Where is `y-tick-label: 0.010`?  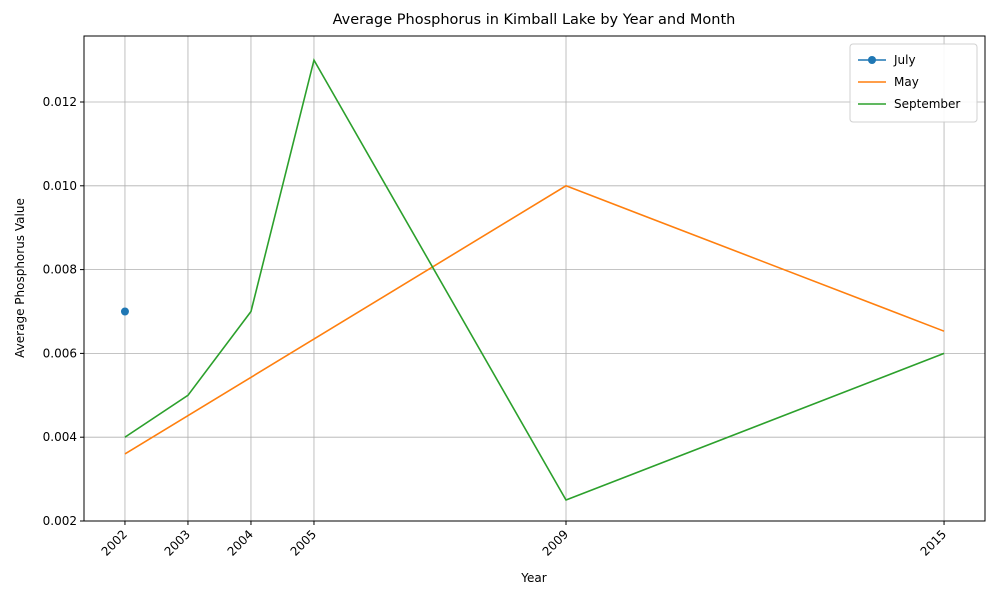 y-tick-label: 0.010 is located at coordinates (60, 186).